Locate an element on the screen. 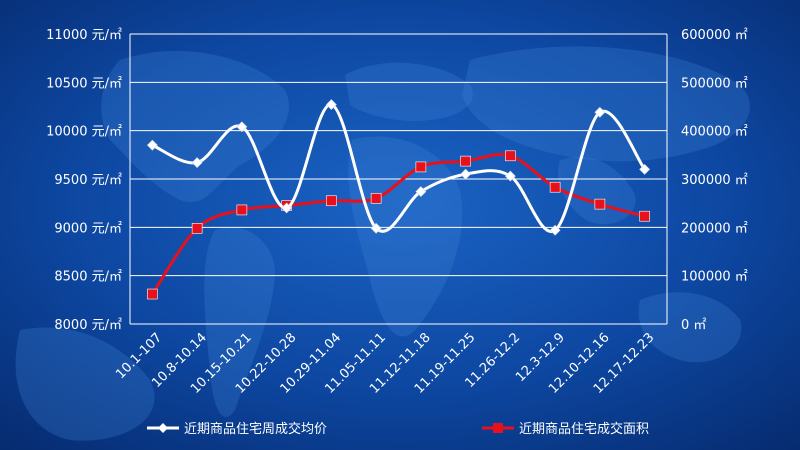 This screenshot has width=800, height=450. y-right-tick-label: 0 ㎡ is located at coordinates (693, 325).